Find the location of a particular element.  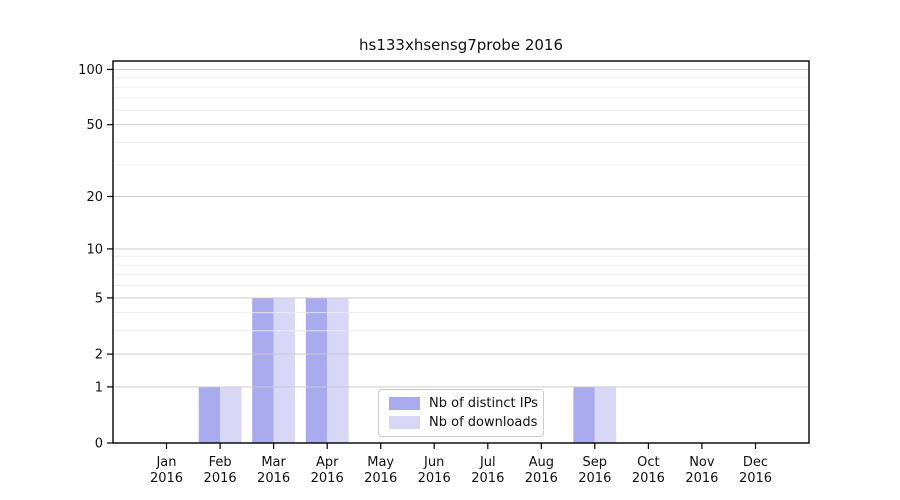

y-tick-label: 100 is located at coordinates (90, 70).